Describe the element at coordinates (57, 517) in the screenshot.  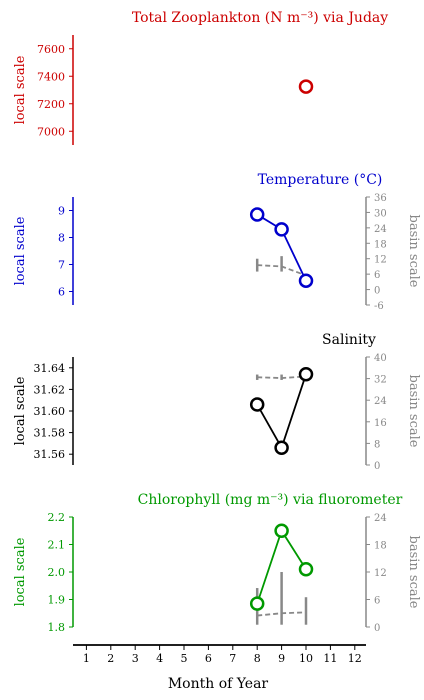
I see `left-tick-label-chl: 2.2` at that location.